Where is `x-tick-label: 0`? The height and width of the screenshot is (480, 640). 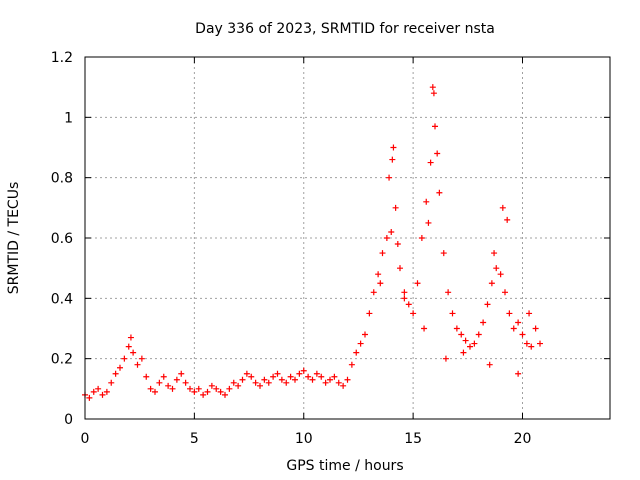 x-tick-label: 0 is located at coordinates (85, 439).